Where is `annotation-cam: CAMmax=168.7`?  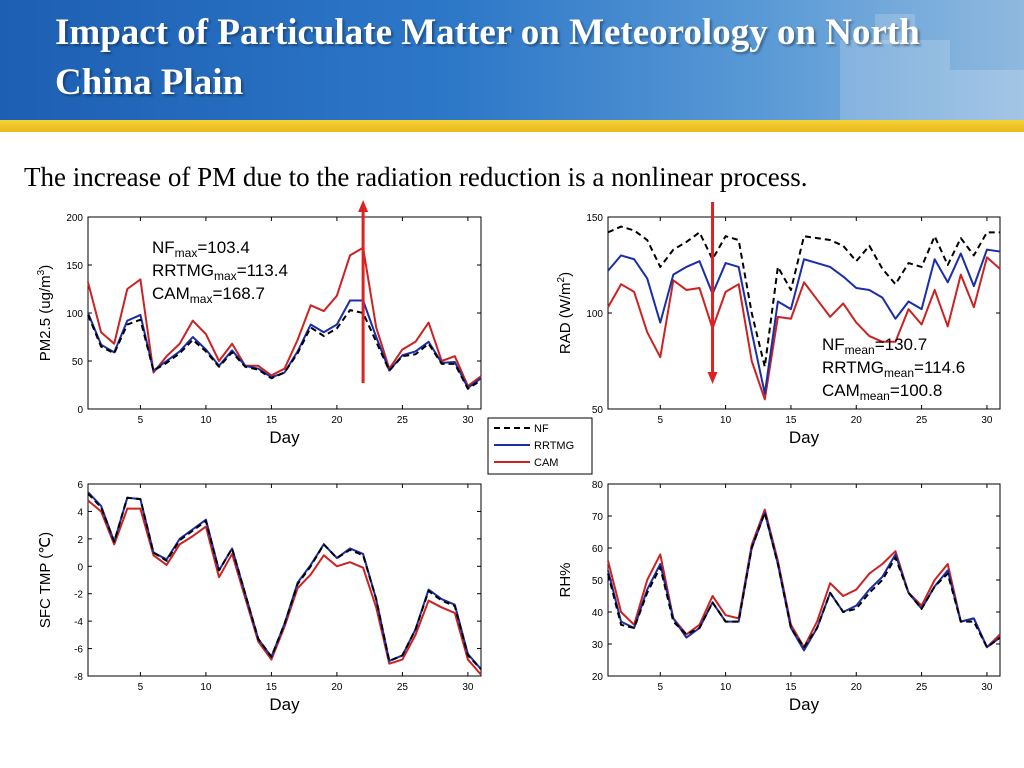
annotation-cam: CAMmax=168.7 is located at coordinates (208, 295).